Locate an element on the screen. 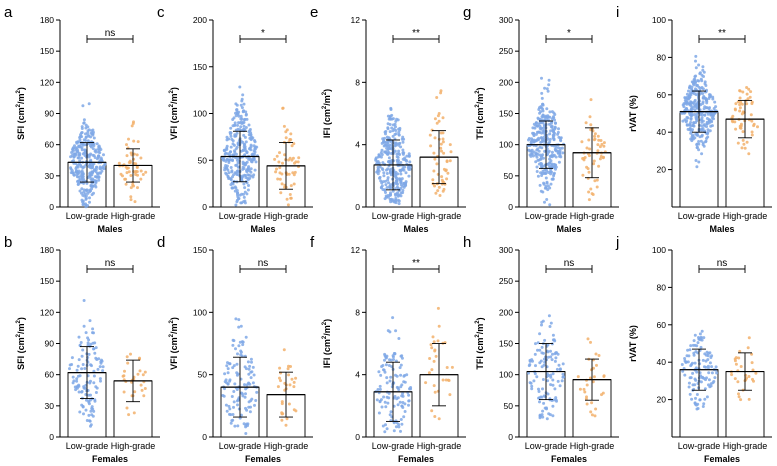 The image size is (777, 466). panel-letter: h is located at coordinates (467, 242).